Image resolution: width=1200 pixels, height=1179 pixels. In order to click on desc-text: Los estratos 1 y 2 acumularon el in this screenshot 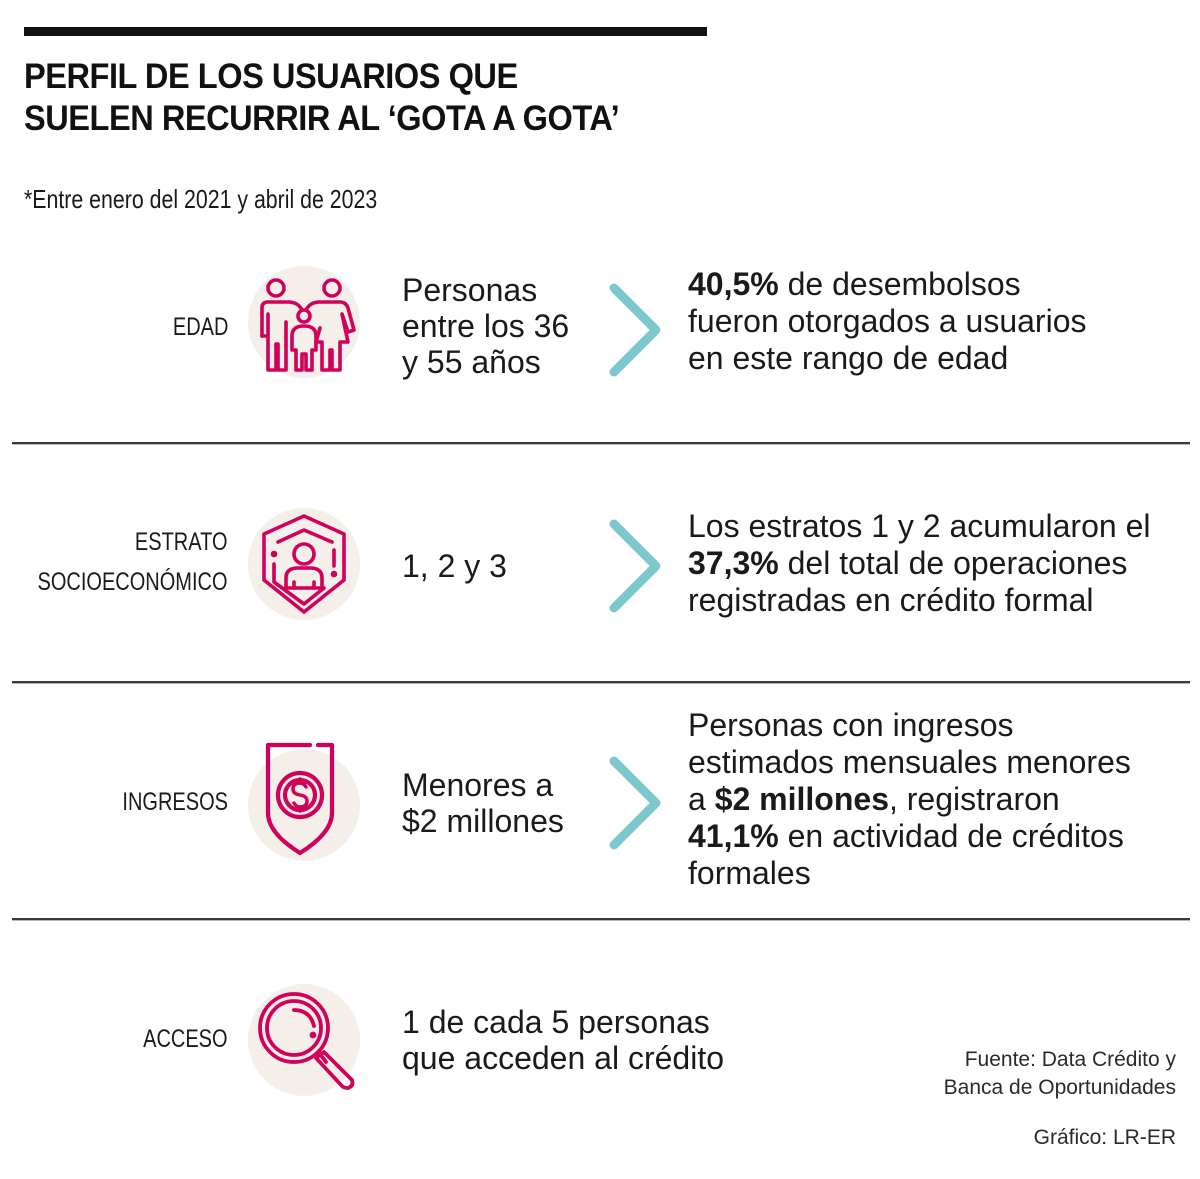, I will do `click(919, 526)`.